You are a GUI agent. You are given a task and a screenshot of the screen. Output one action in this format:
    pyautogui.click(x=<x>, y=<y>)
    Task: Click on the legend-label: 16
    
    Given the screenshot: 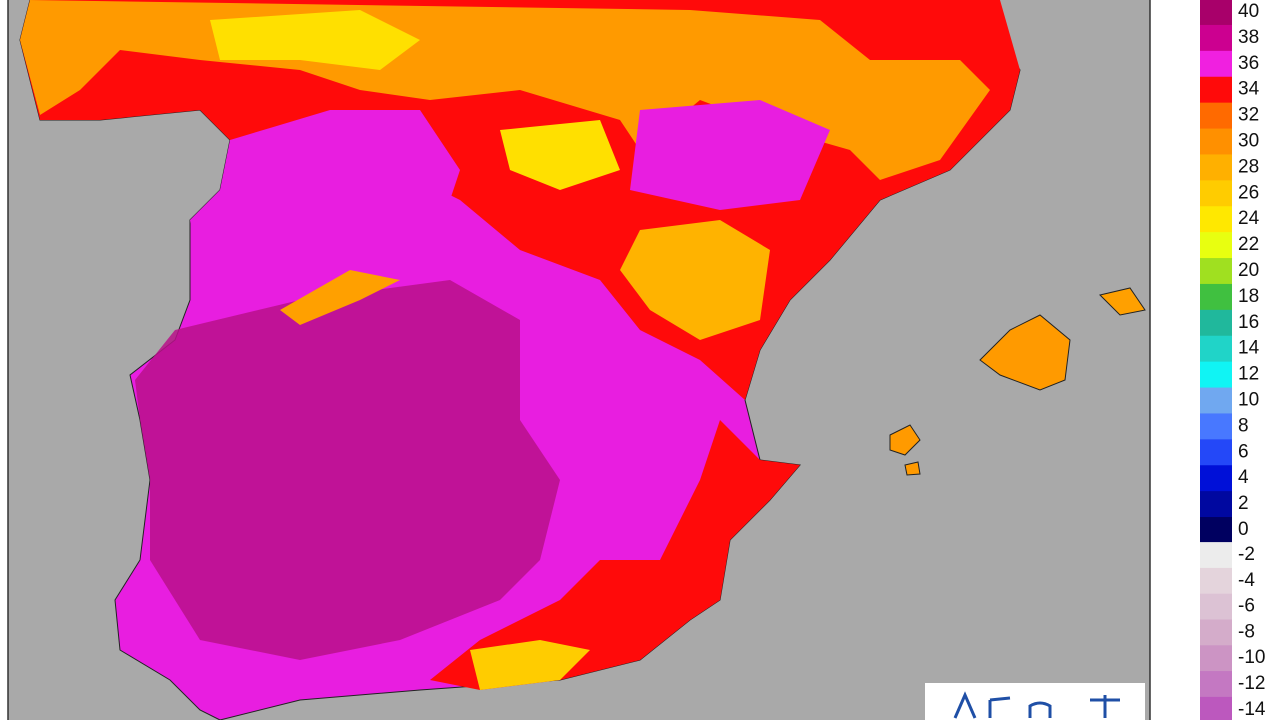 What is the action you would take?
    pyautogui.click(x=1248, y=322)
    